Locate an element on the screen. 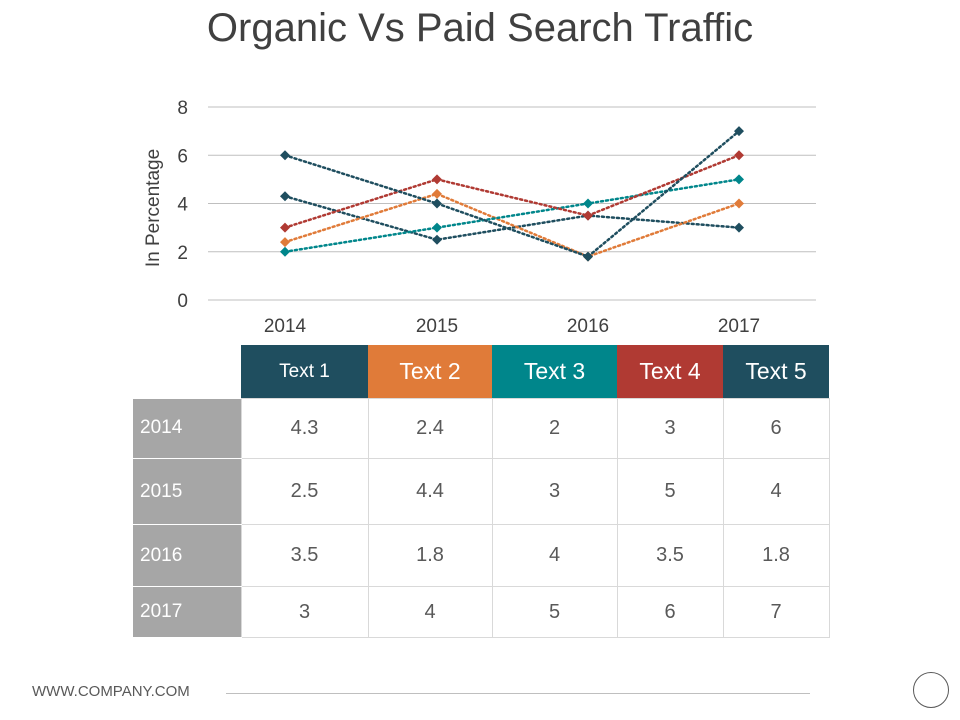  y-axis-title: In Percentage is located at coordinates (153, 208).